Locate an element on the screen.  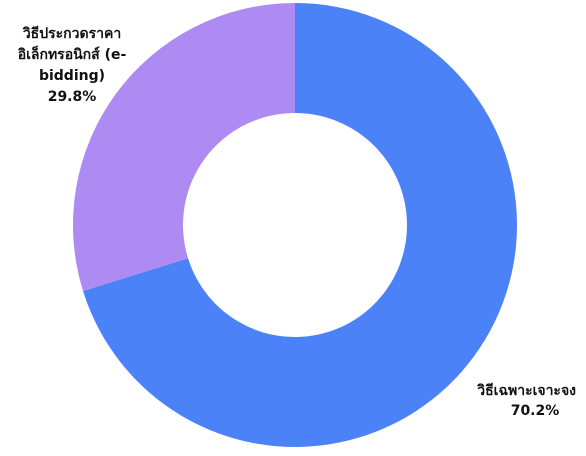
slice-name-label-2-line-1: วิธีประกวดราคา is located at coordinates (72, 34).